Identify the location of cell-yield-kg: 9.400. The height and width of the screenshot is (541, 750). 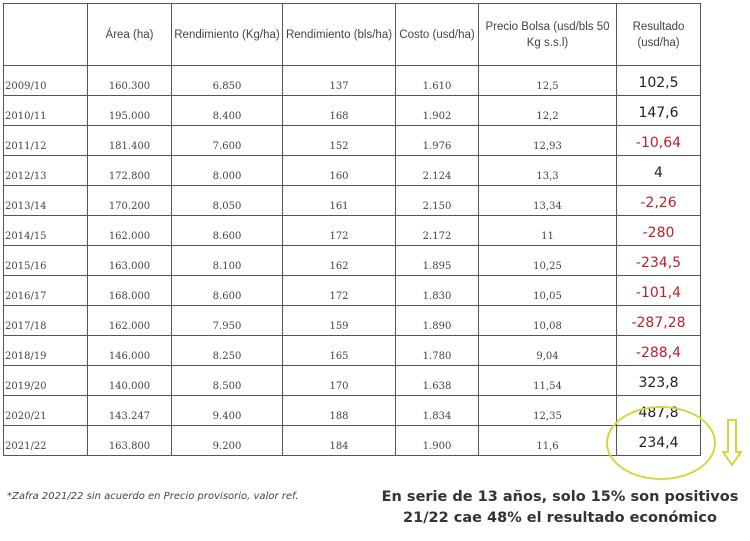
(227, 410).